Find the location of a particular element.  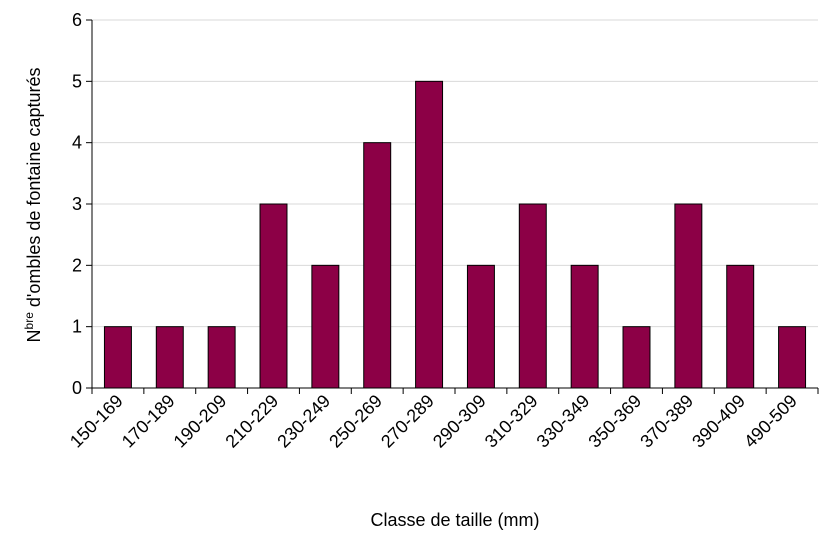

x-tick-label: 310-329 is located at coordinates (511, 421).